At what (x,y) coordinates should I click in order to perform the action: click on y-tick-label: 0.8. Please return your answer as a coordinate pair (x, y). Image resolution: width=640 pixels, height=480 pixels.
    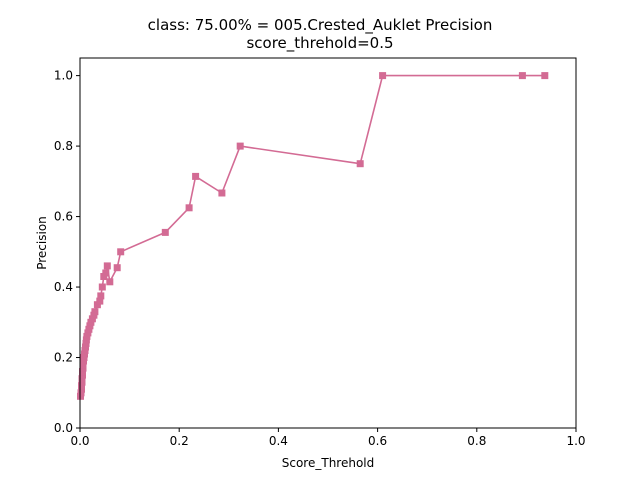
    Looking at the image, I should click on (63, 146).